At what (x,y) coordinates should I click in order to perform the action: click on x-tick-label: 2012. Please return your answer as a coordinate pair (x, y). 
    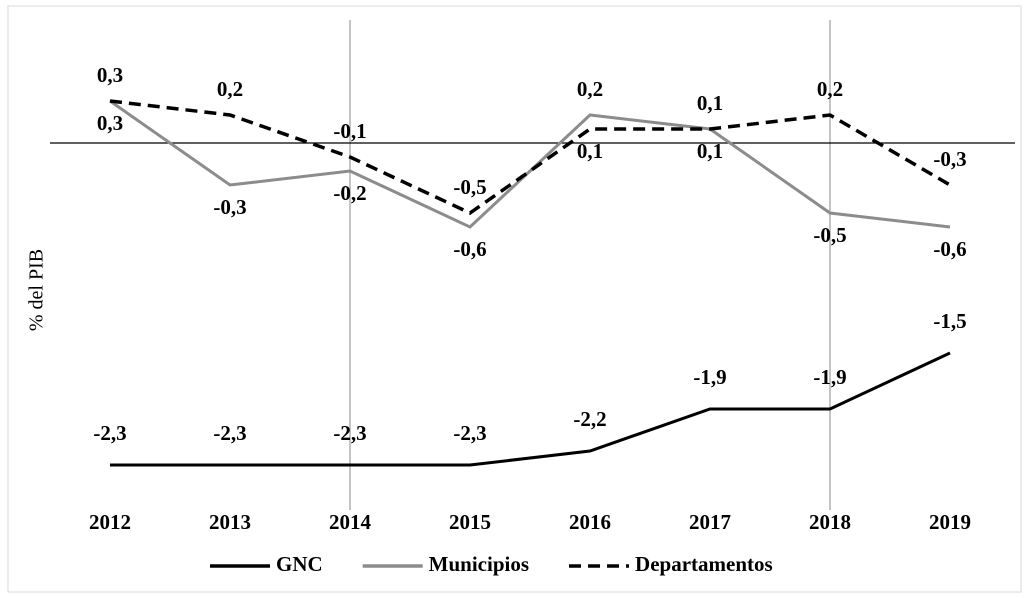
    Looking at the image, I should click on (110, 522).